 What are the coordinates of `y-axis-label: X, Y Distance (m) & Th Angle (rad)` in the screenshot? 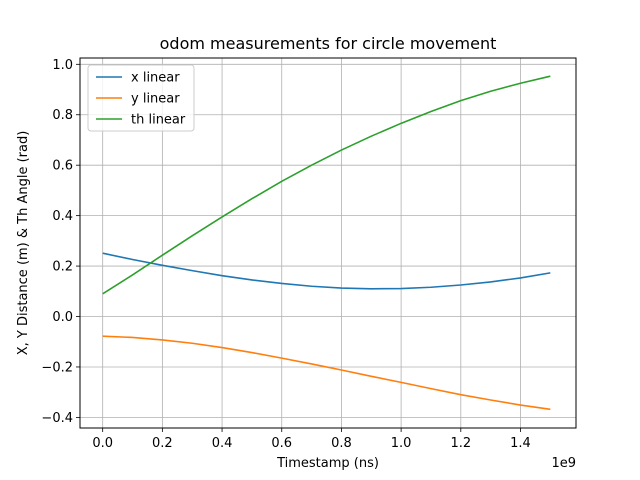 It's located at (23, 243).